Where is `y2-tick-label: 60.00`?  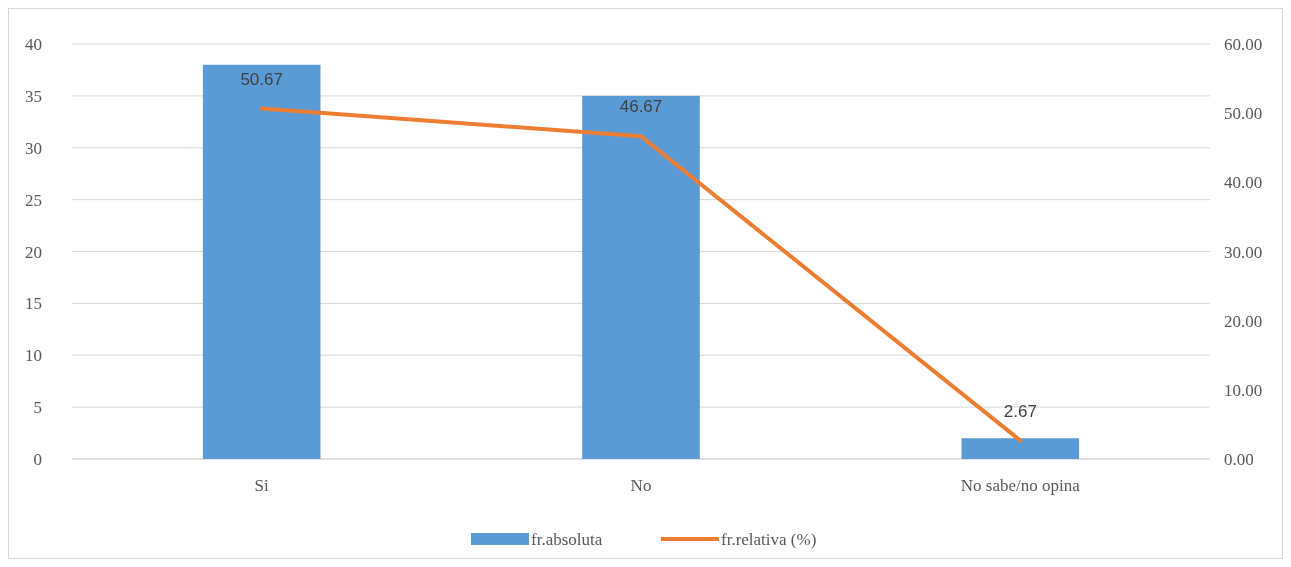 y2-tick-label: 60.00 is located at coordinates (1243, 44).